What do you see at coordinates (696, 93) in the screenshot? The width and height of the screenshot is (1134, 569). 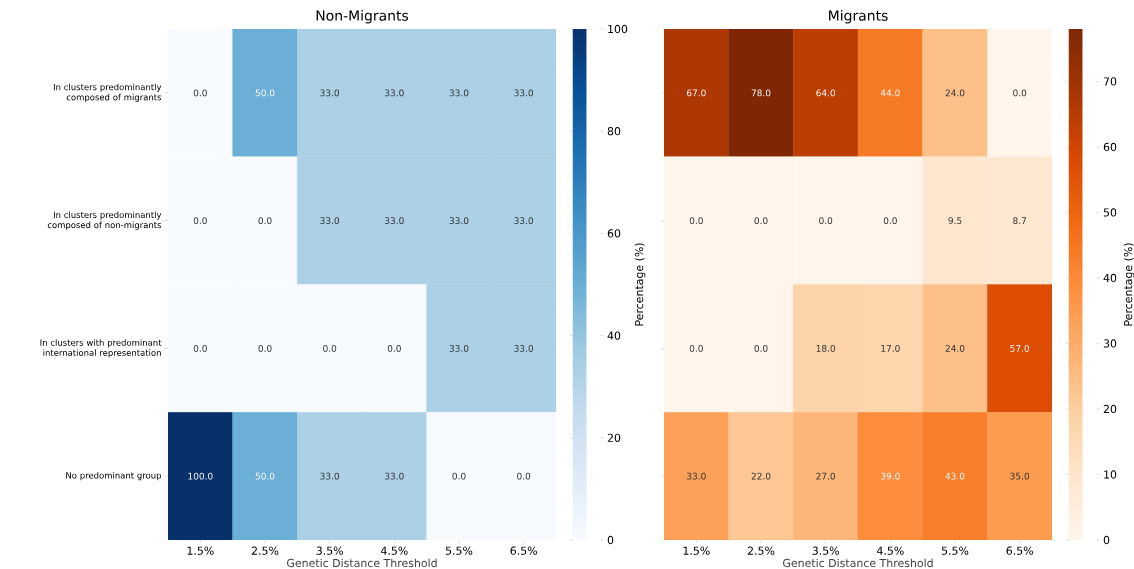 I see `data-label: 67.0` at bounding box center [696, 93].